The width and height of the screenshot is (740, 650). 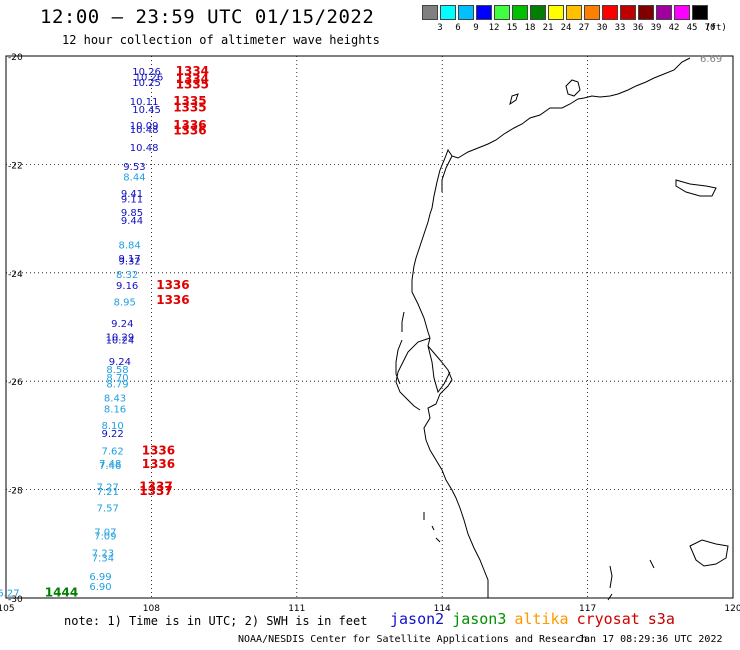 I want to click on wave-height-value: 8.58, so click(x=117, y=370).